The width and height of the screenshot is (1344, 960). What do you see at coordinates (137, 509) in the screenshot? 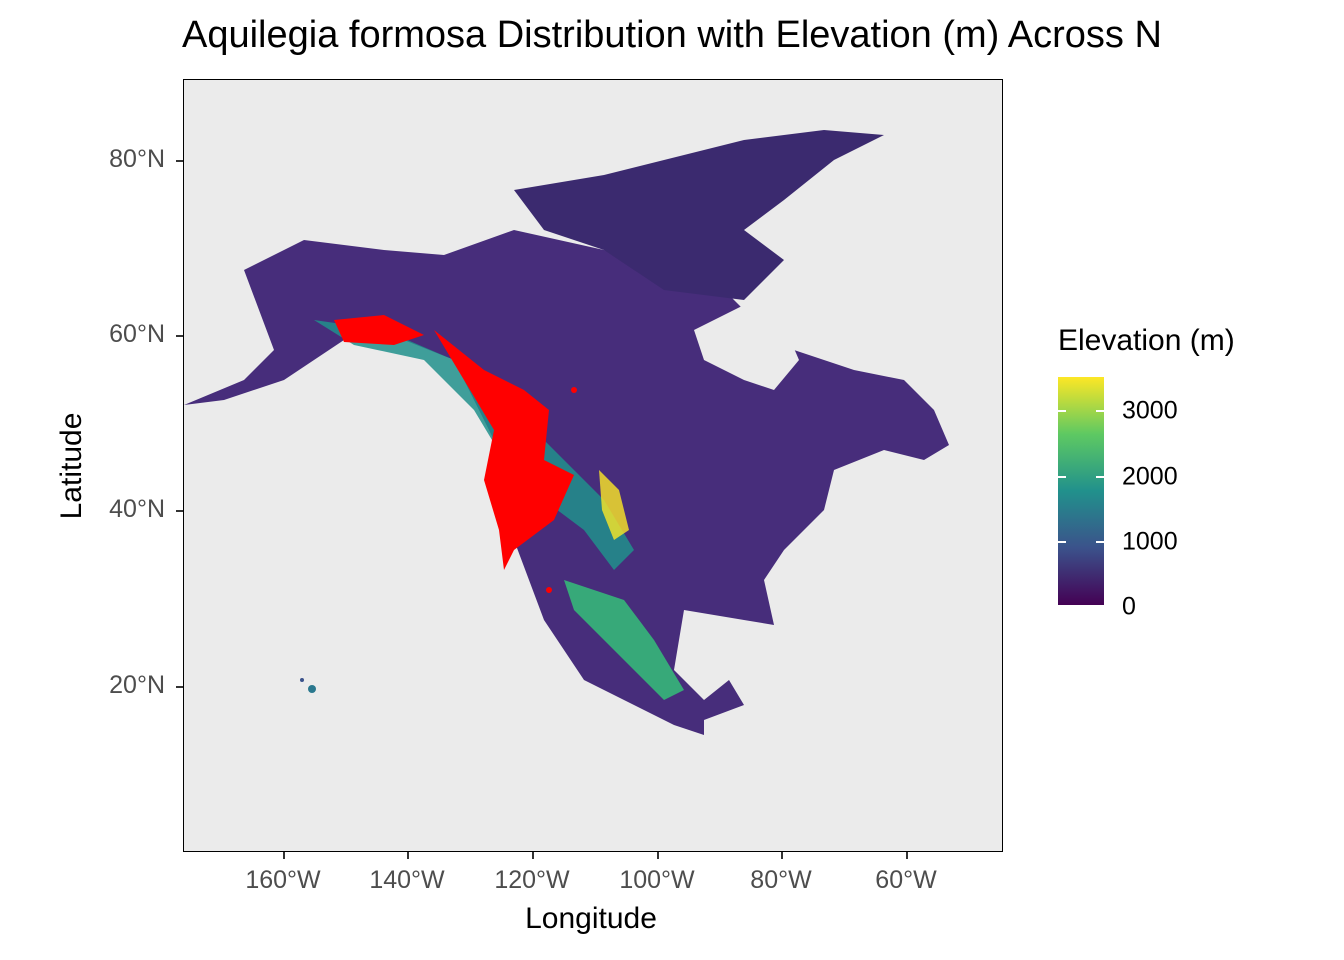
I see `y-tick-label: 40°N` at bounding box center [137, 509].